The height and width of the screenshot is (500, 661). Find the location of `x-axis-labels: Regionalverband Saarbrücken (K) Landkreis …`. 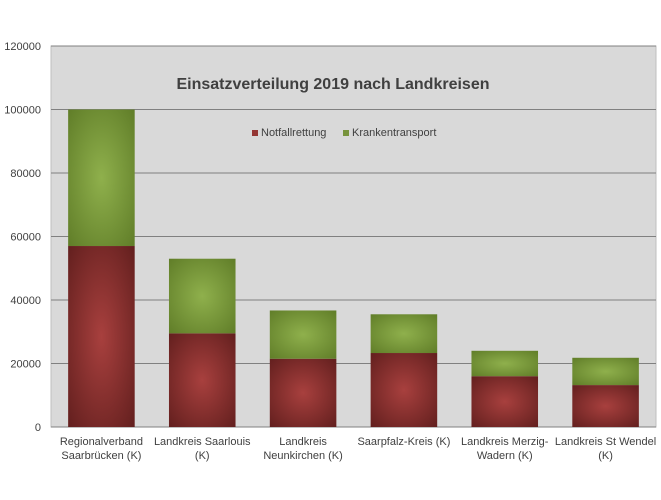

x-axis-labels: Regionalverband Saarbrücken (K) Landkreis … is located at coordinates (358, 449).